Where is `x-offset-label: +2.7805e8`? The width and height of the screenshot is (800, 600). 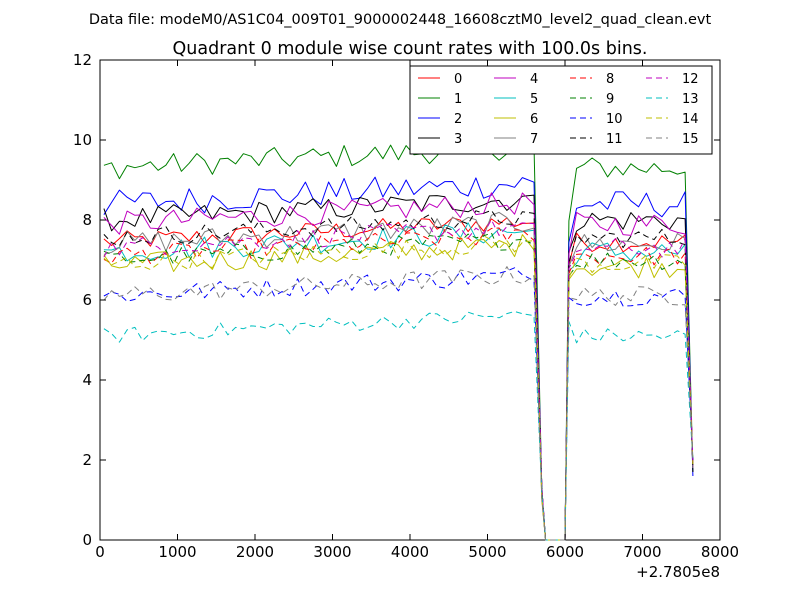
x-offset-label: +2.7805e8 is located at coordinates (678, 572).